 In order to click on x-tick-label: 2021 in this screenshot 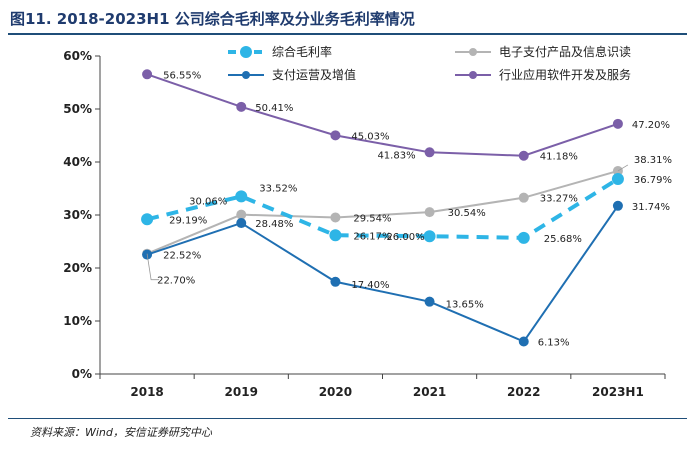, I will do `click(429, 392)`.